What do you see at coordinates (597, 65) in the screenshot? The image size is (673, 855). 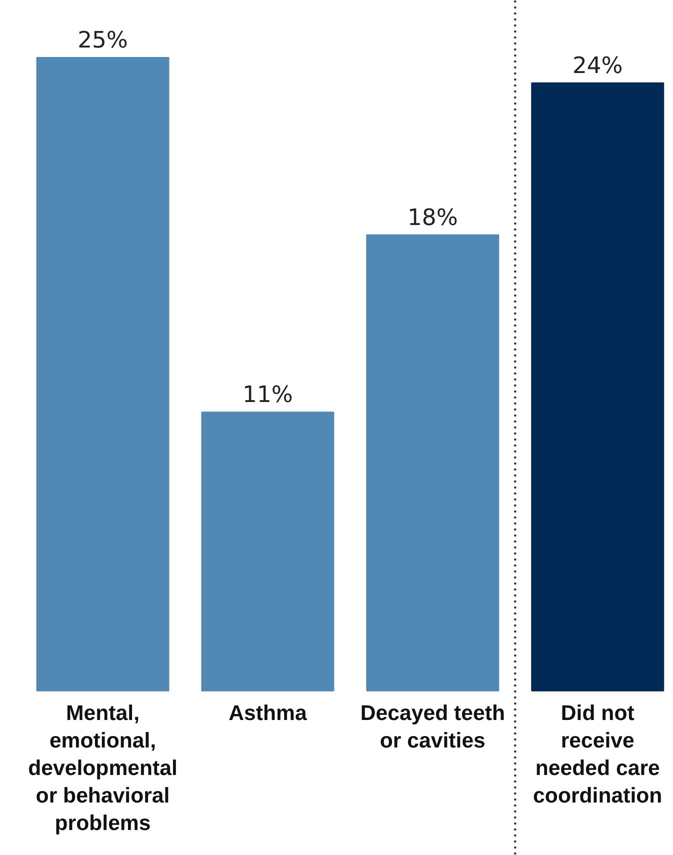 I see `data-label: 24%` at bounding box center [597, 65].